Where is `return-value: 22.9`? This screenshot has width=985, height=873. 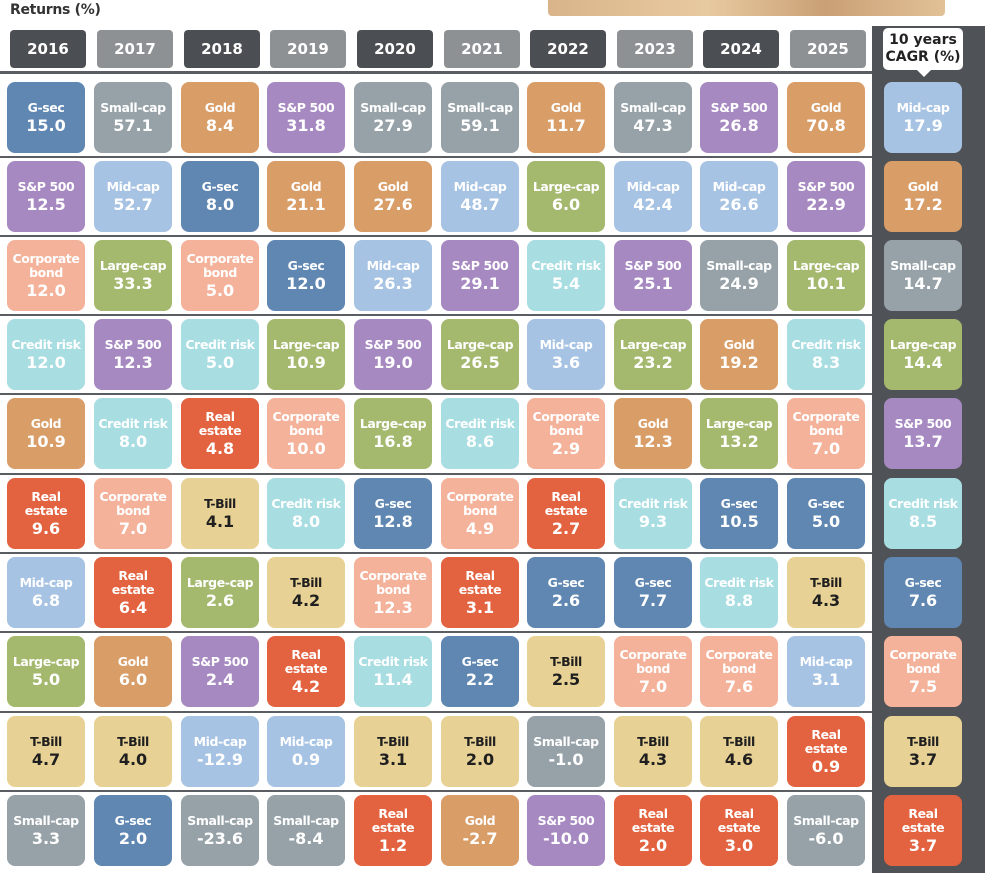 return-value: 22.9 is located at coordinates (826, 204).